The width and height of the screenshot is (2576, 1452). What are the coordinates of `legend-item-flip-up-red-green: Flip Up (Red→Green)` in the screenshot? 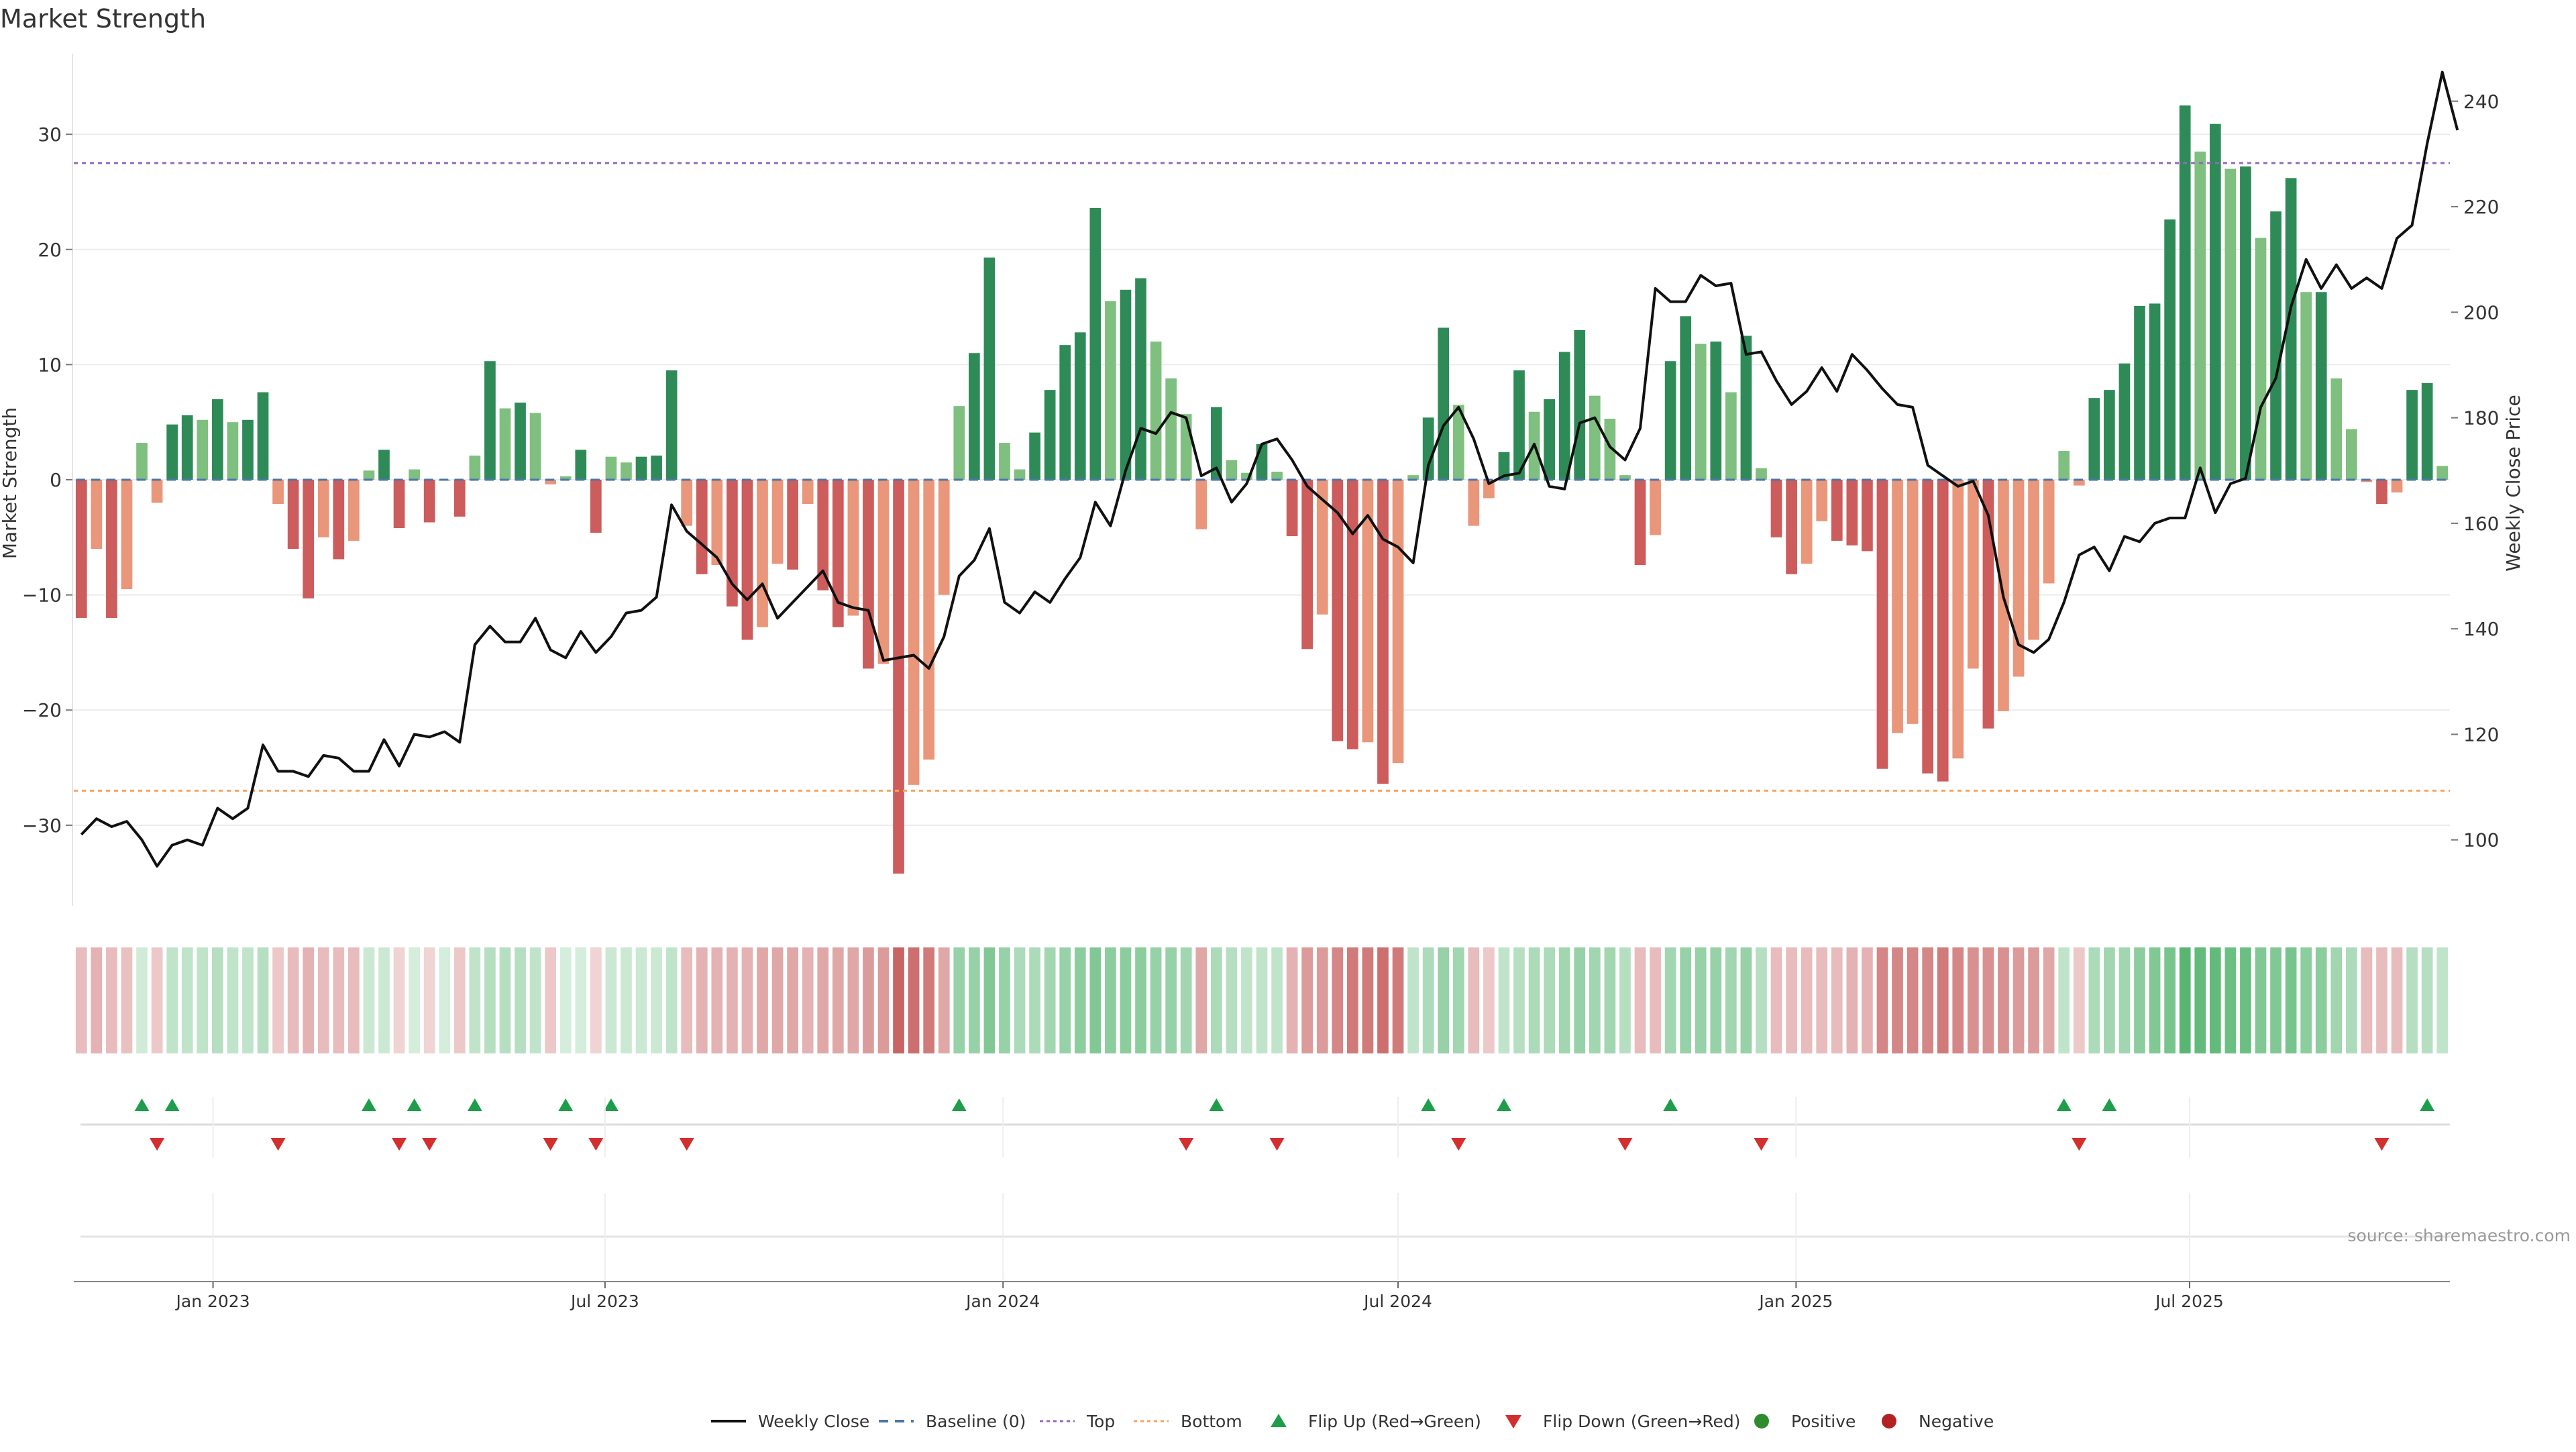 It's located at (1376, 1422).